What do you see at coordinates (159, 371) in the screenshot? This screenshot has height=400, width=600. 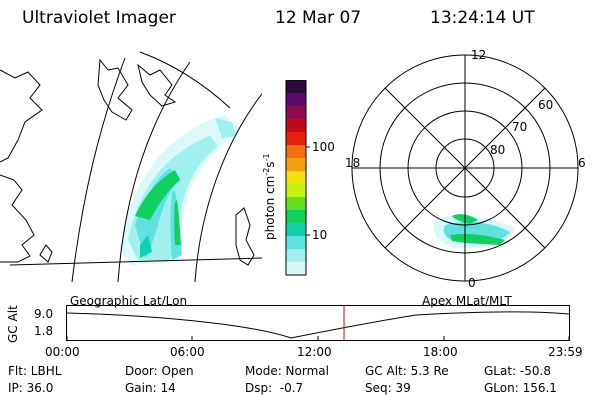 I see `door-info: Door: Open` at bounding box center [159, 371].